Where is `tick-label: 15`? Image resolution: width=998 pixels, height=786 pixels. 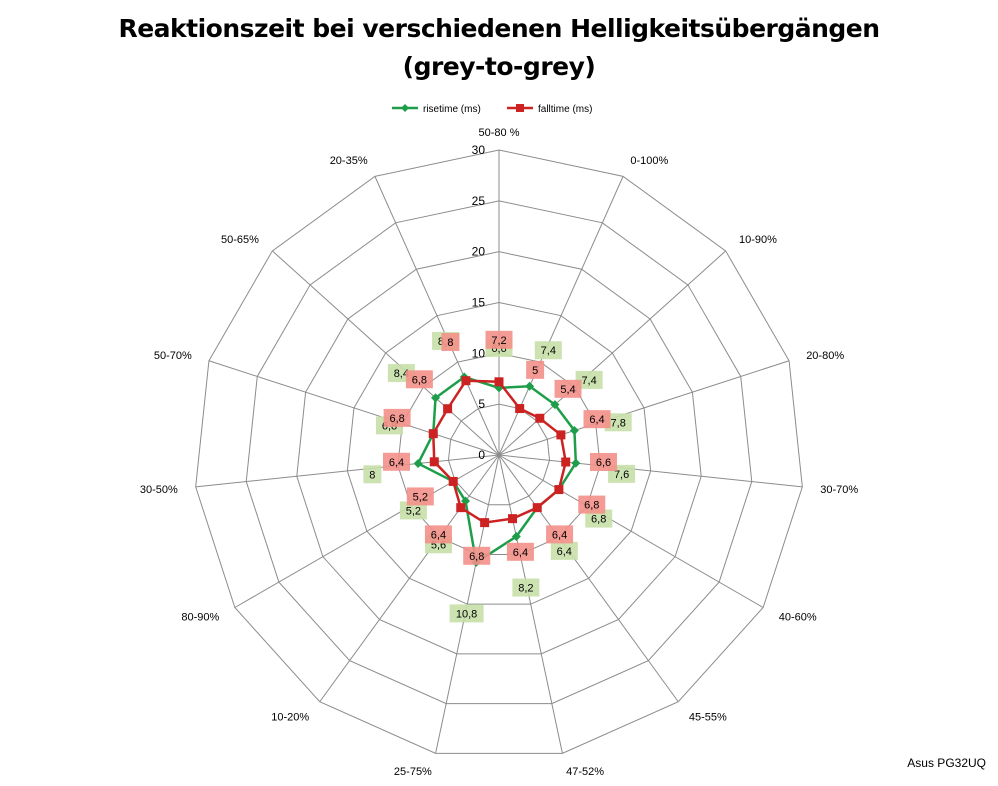
tick-label: 15 is located at coordinates (479, 303).